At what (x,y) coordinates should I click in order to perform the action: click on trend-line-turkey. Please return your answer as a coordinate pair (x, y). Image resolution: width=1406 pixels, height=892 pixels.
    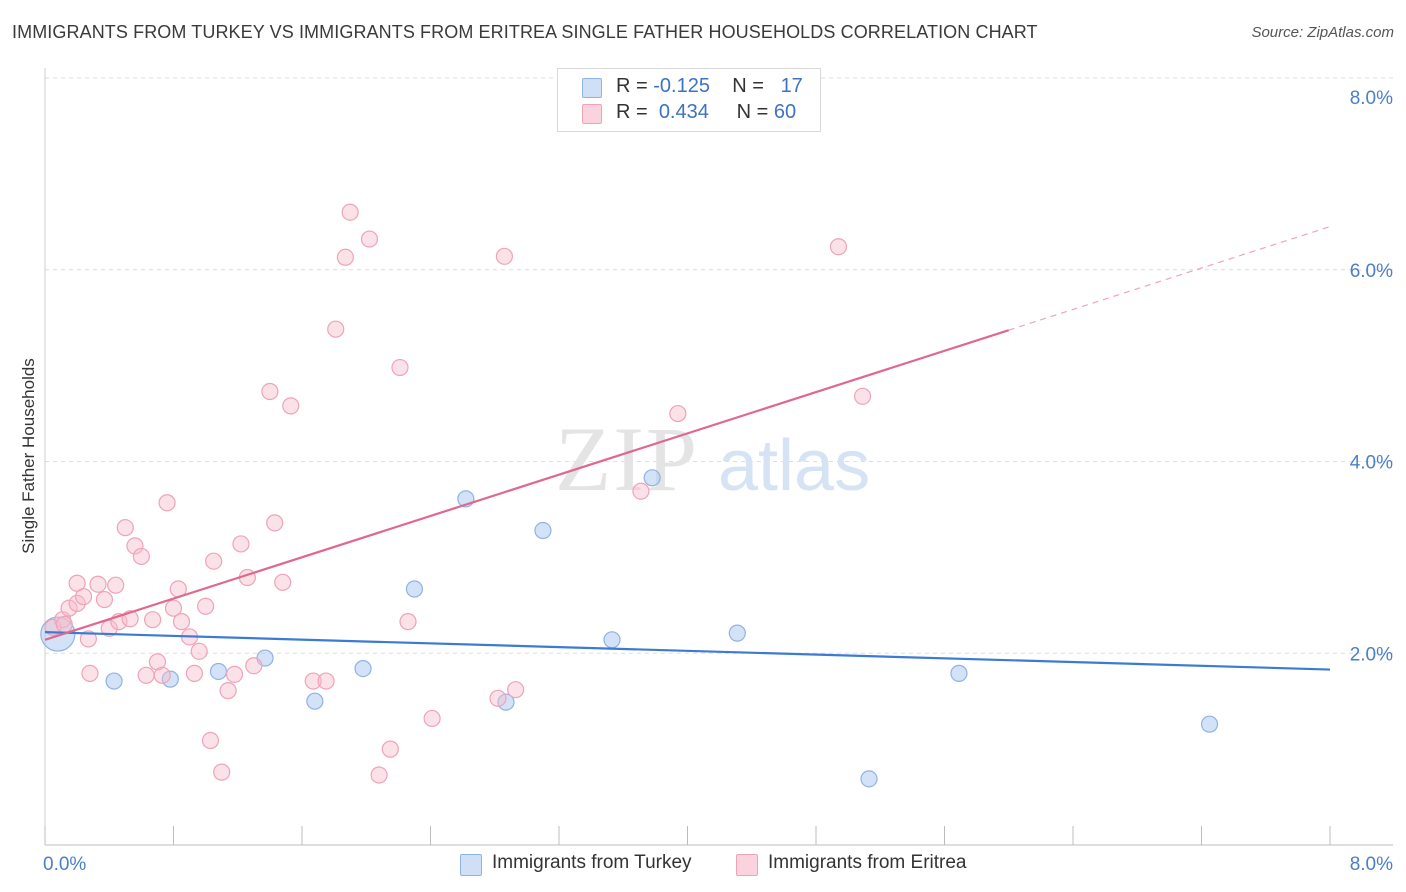
    Looking at the image, I should click on (687, 651).